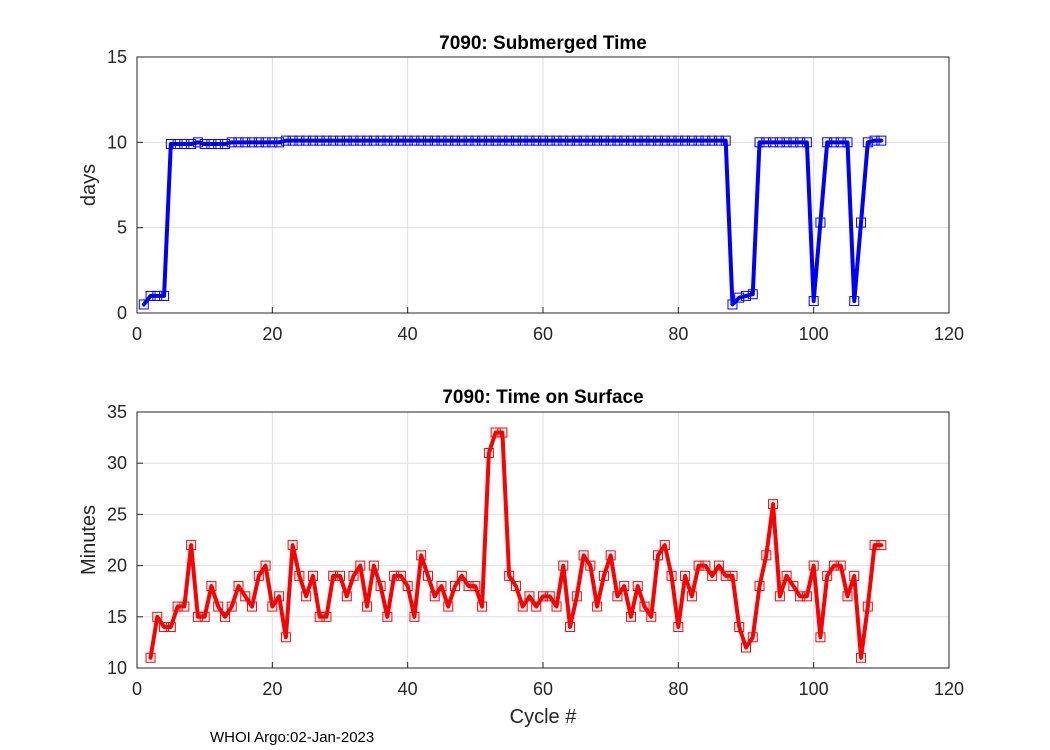 The width and height of the screenshot is (1050, 750). Describe the element at coordinates (542, 397) in the screenshot. I see `chart-title: 7090: Time on Surface` at that location.